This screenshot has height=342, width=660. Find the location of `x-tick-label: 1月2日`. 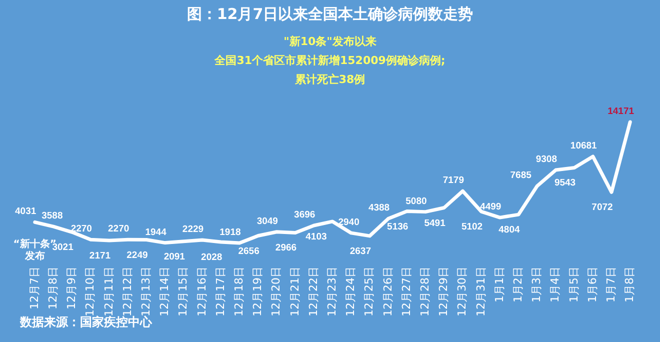

x-tick-label: 1月2日 is located at coordinates (518, 284).